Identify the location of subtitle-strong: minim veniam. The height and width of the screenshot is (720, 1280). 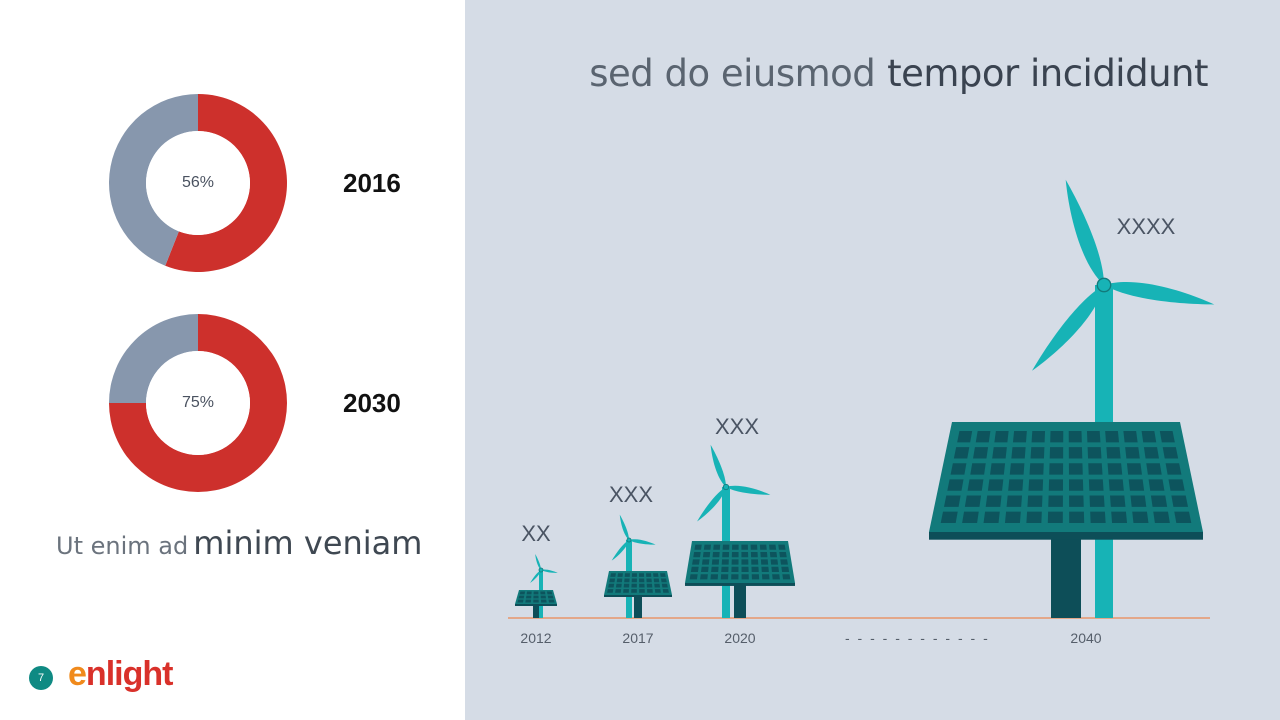
(308, 543).